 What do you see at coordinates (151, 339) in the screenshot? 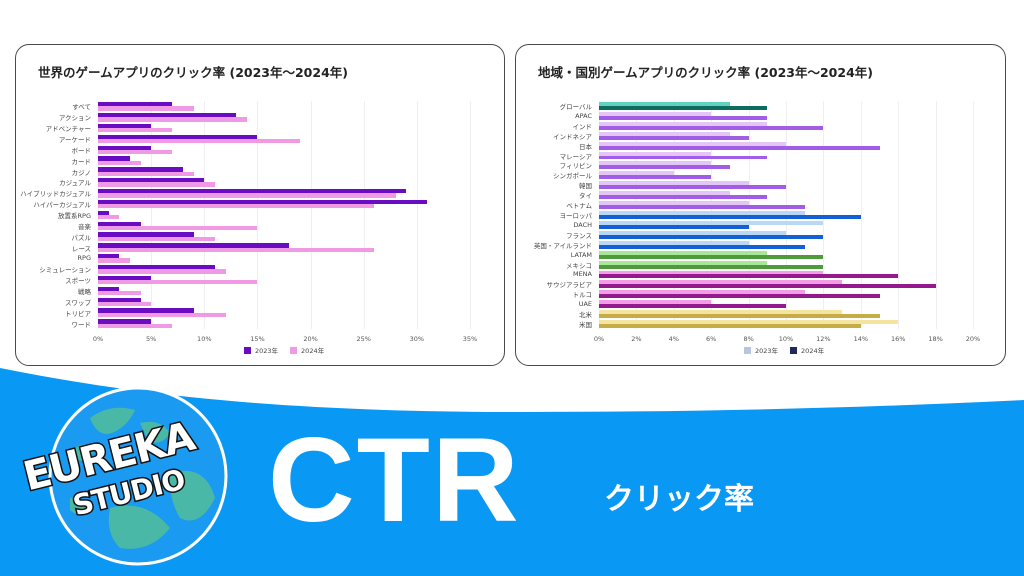
I see `axis-tick-label: 5%` at bounding box center [151, 339].